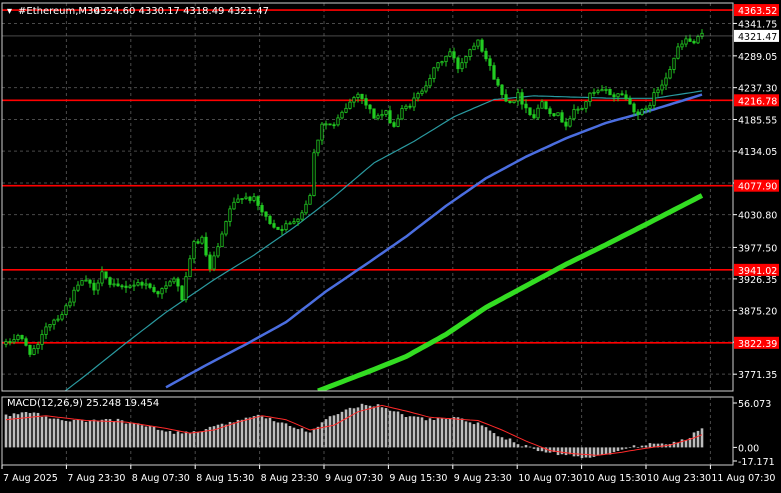  What do you see at coordinates (30, 478) in the screenshot?
I see `time-tick-label: 7 Aug 2025` at bounding box center [30, 478].